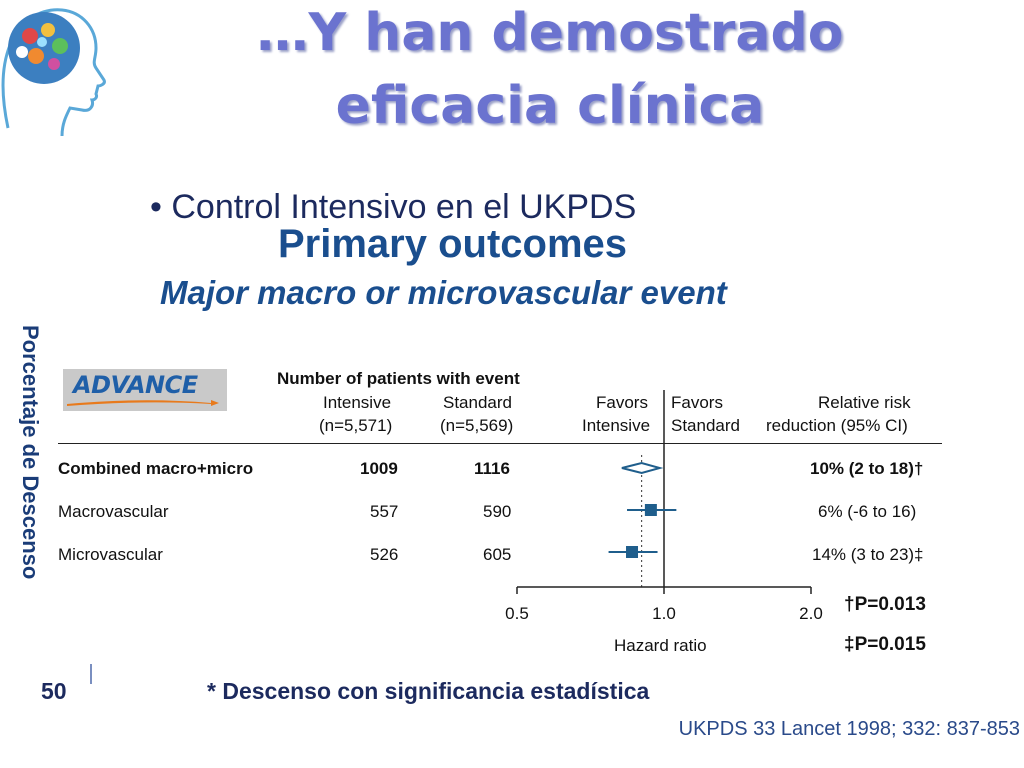 The image size is (1024, 768). What do you see at coordinates (113, 511) in the screenshot?
I see `row-label-macro: Macrovascular` at bounding box center [113, 511].